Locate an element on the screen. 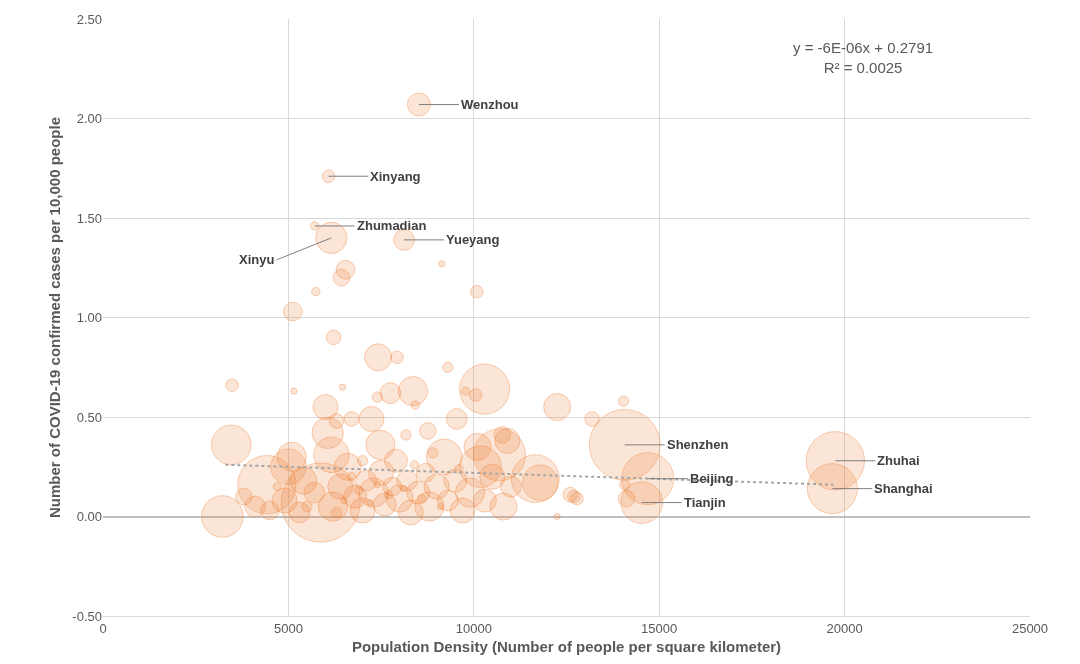 This screenshot has width=1080, height=664. annotation: Zhuhai is located at coordinates (898, 460).